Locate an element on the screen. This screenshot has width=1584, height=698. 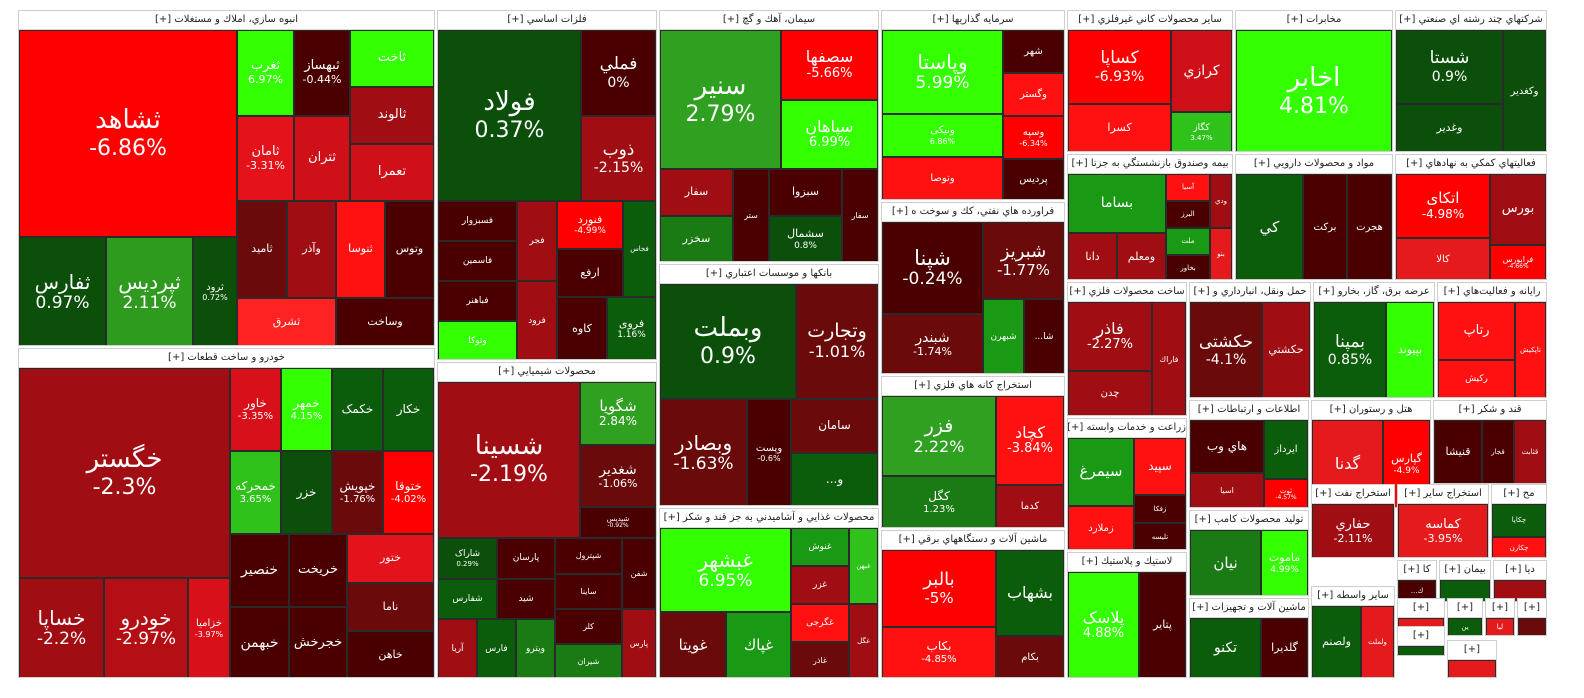
sector-title: استخراج ساير [+] is located at coordinates (1443, 494).